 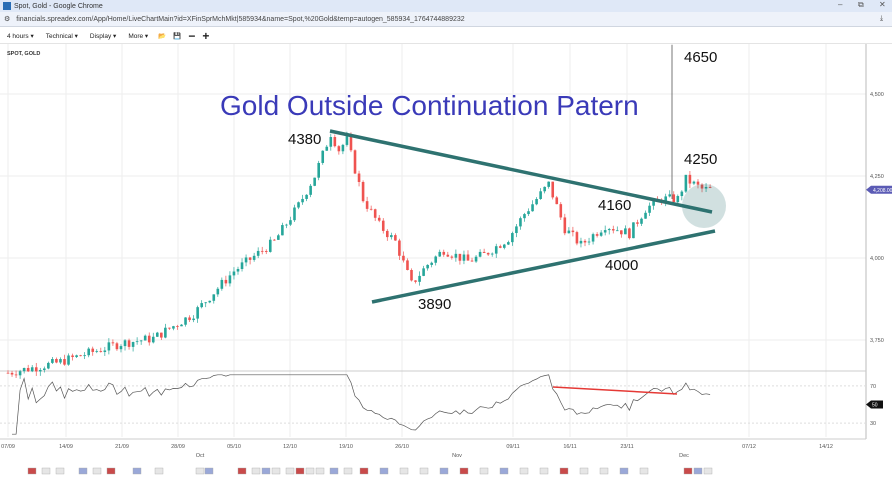 I want to click on minimize-button: –, so click(x=840, y=4).